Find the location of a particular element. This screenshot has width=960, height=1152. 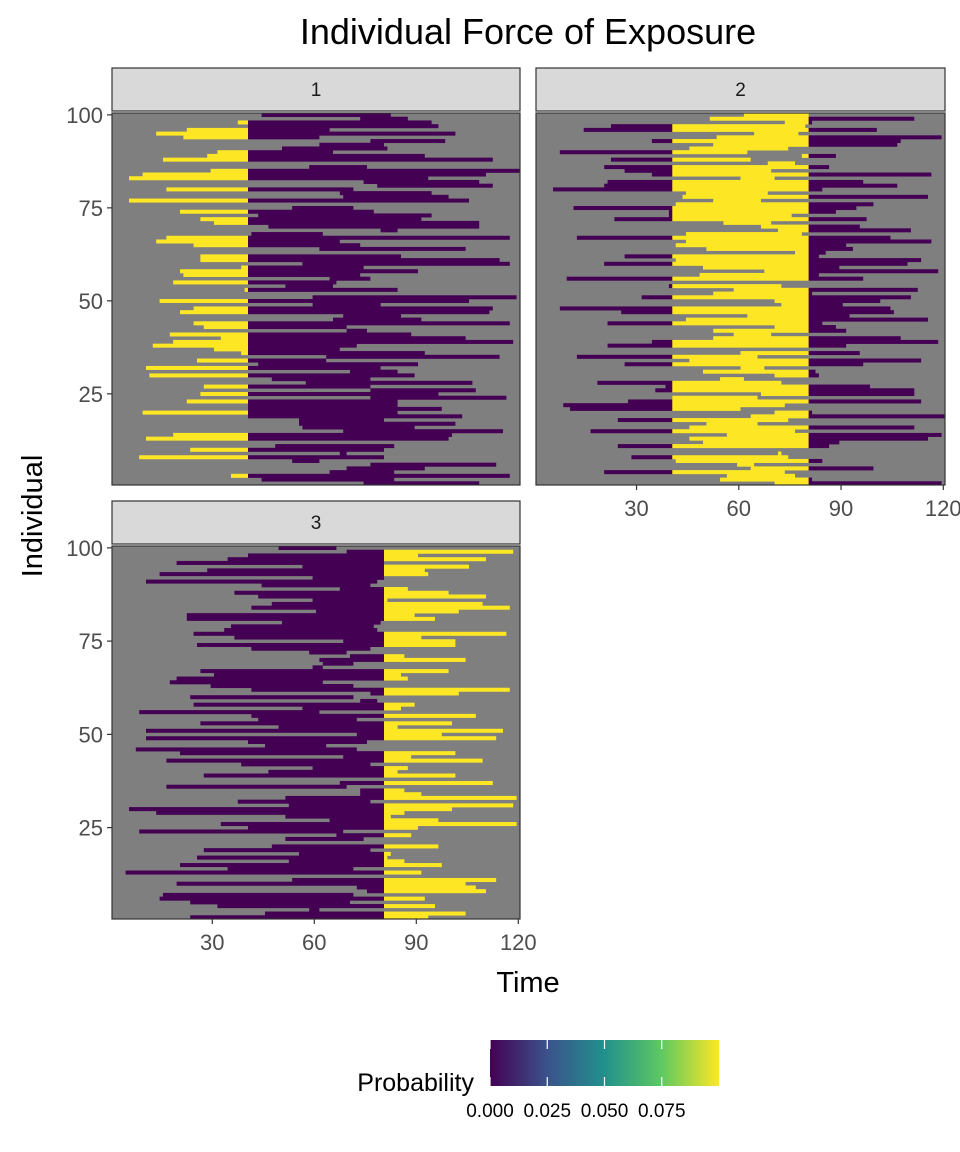

legend-tick-label: 0.050 is located at coordinates (605, 1111).